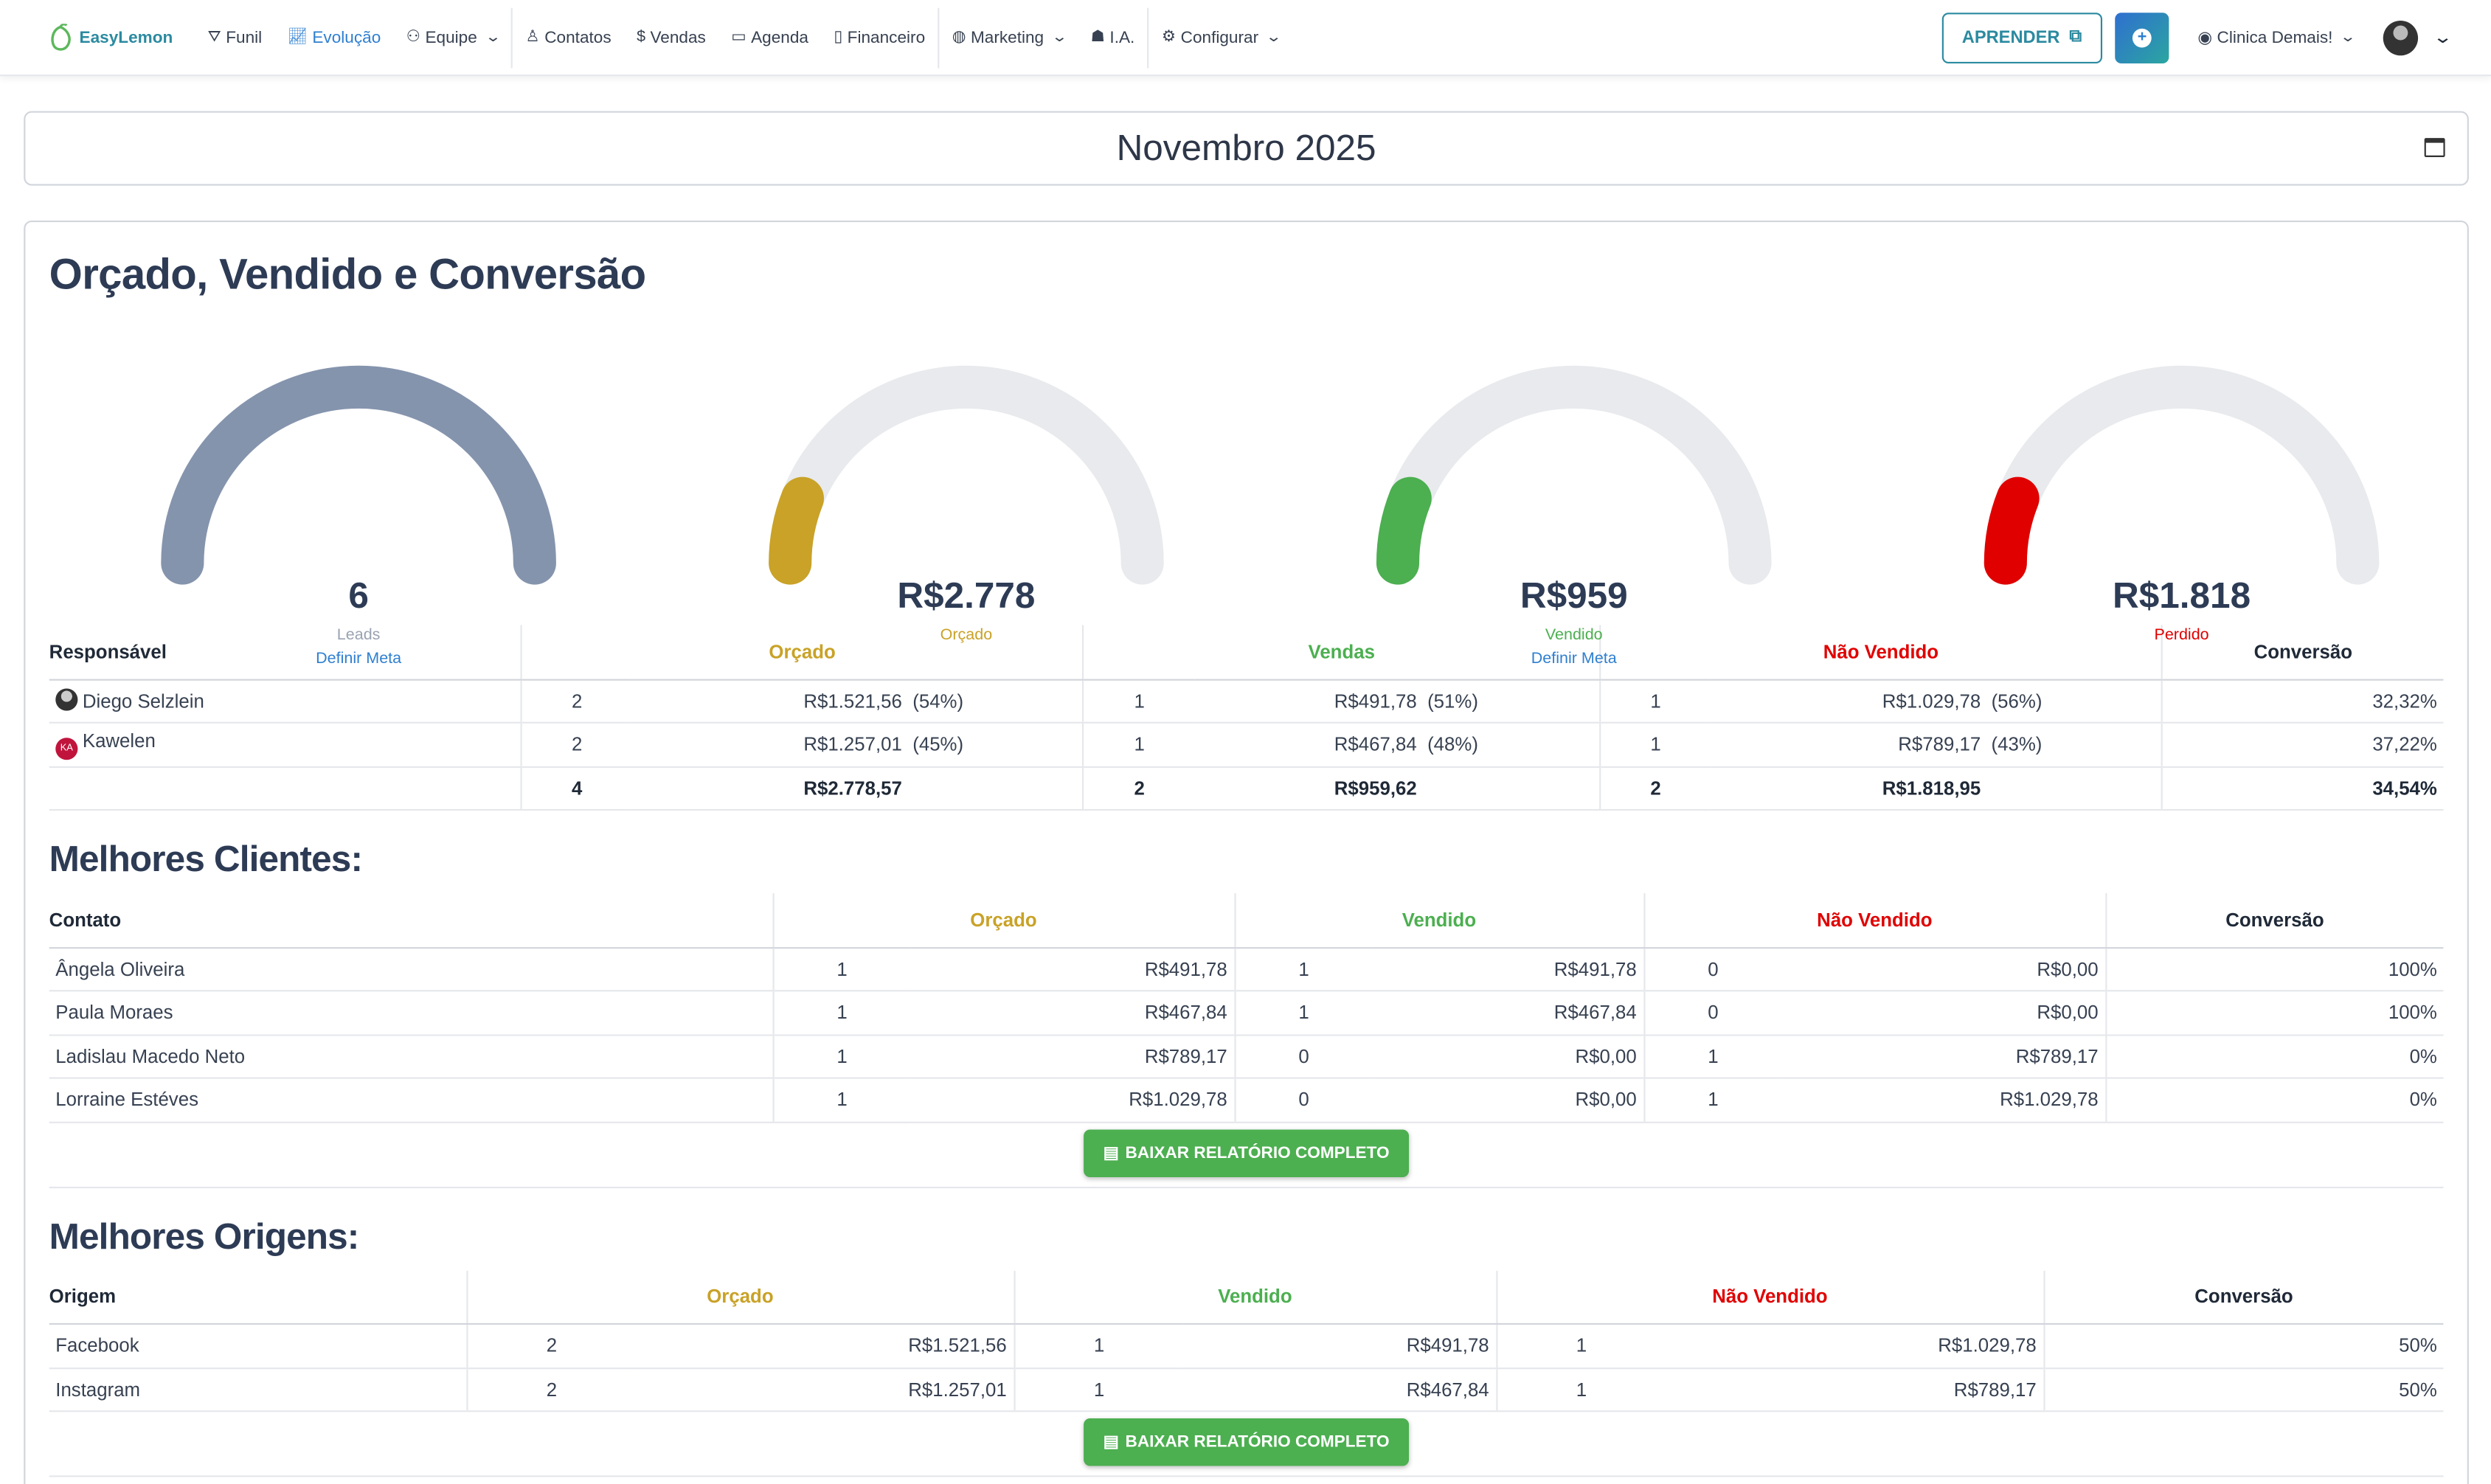  I want to click on nav-ia: ☗ I.A., so click(1112, 37).